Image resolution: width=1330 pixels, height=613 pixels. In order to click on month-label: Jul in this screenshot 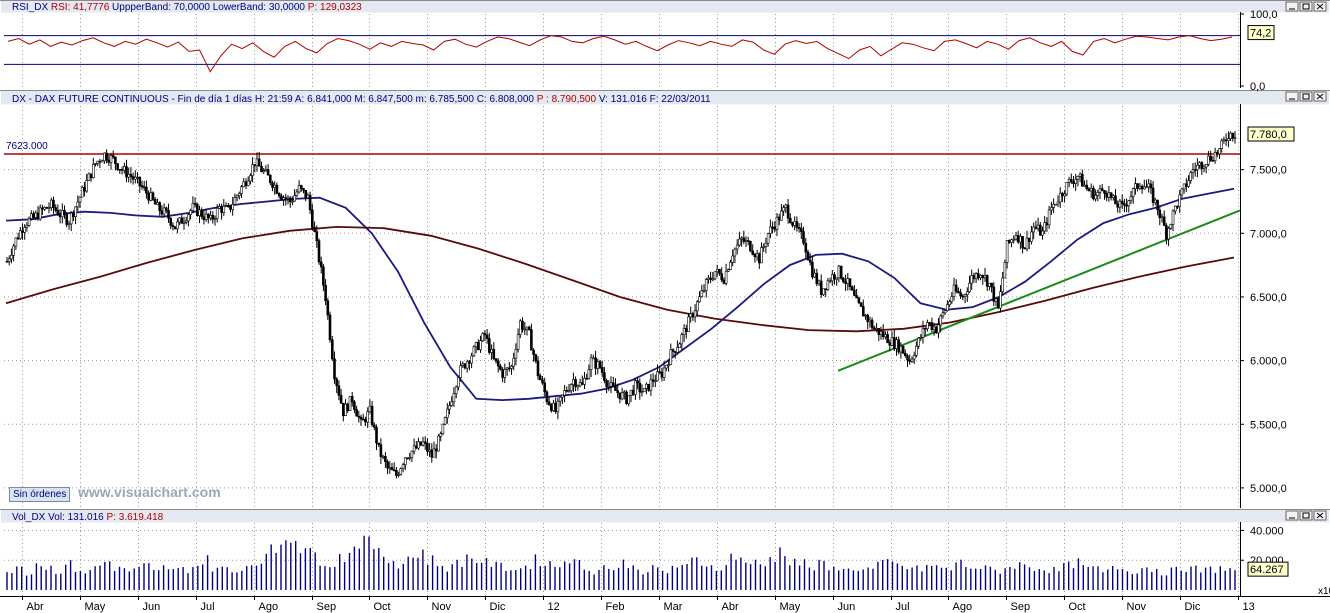, I will do `click(903, 607)`.